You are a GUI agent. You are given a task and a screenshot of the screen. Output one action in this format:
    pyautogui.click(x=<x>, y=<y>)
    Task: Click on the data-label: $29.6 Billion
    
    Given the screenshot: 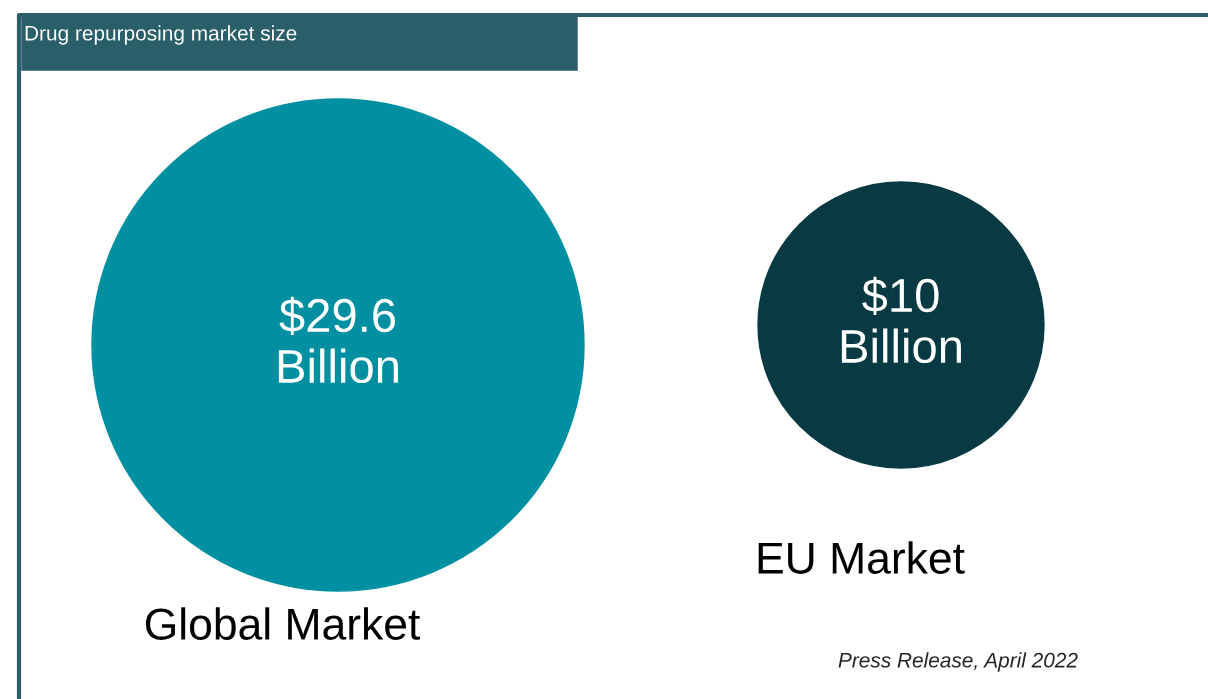 What is the action you would take?
    pyautogui.click(x=338, y=340)
    